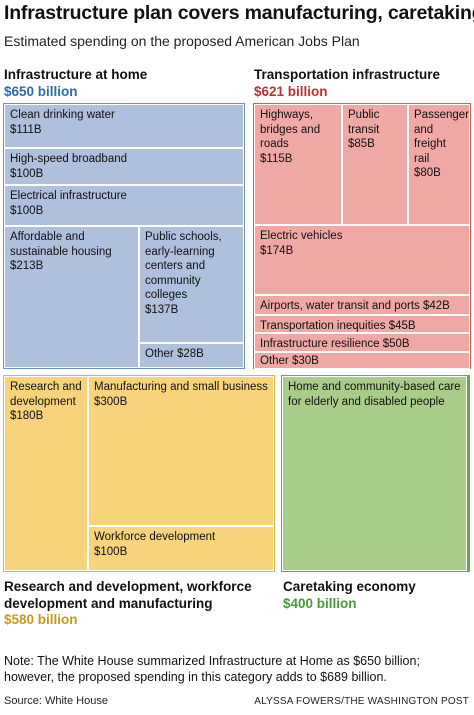  What do you see at coordinates (181, 548) in the screenshot?
I see `treemap-tile-workforce-development: Workforce development $100B` at bounding box center [181, 548].